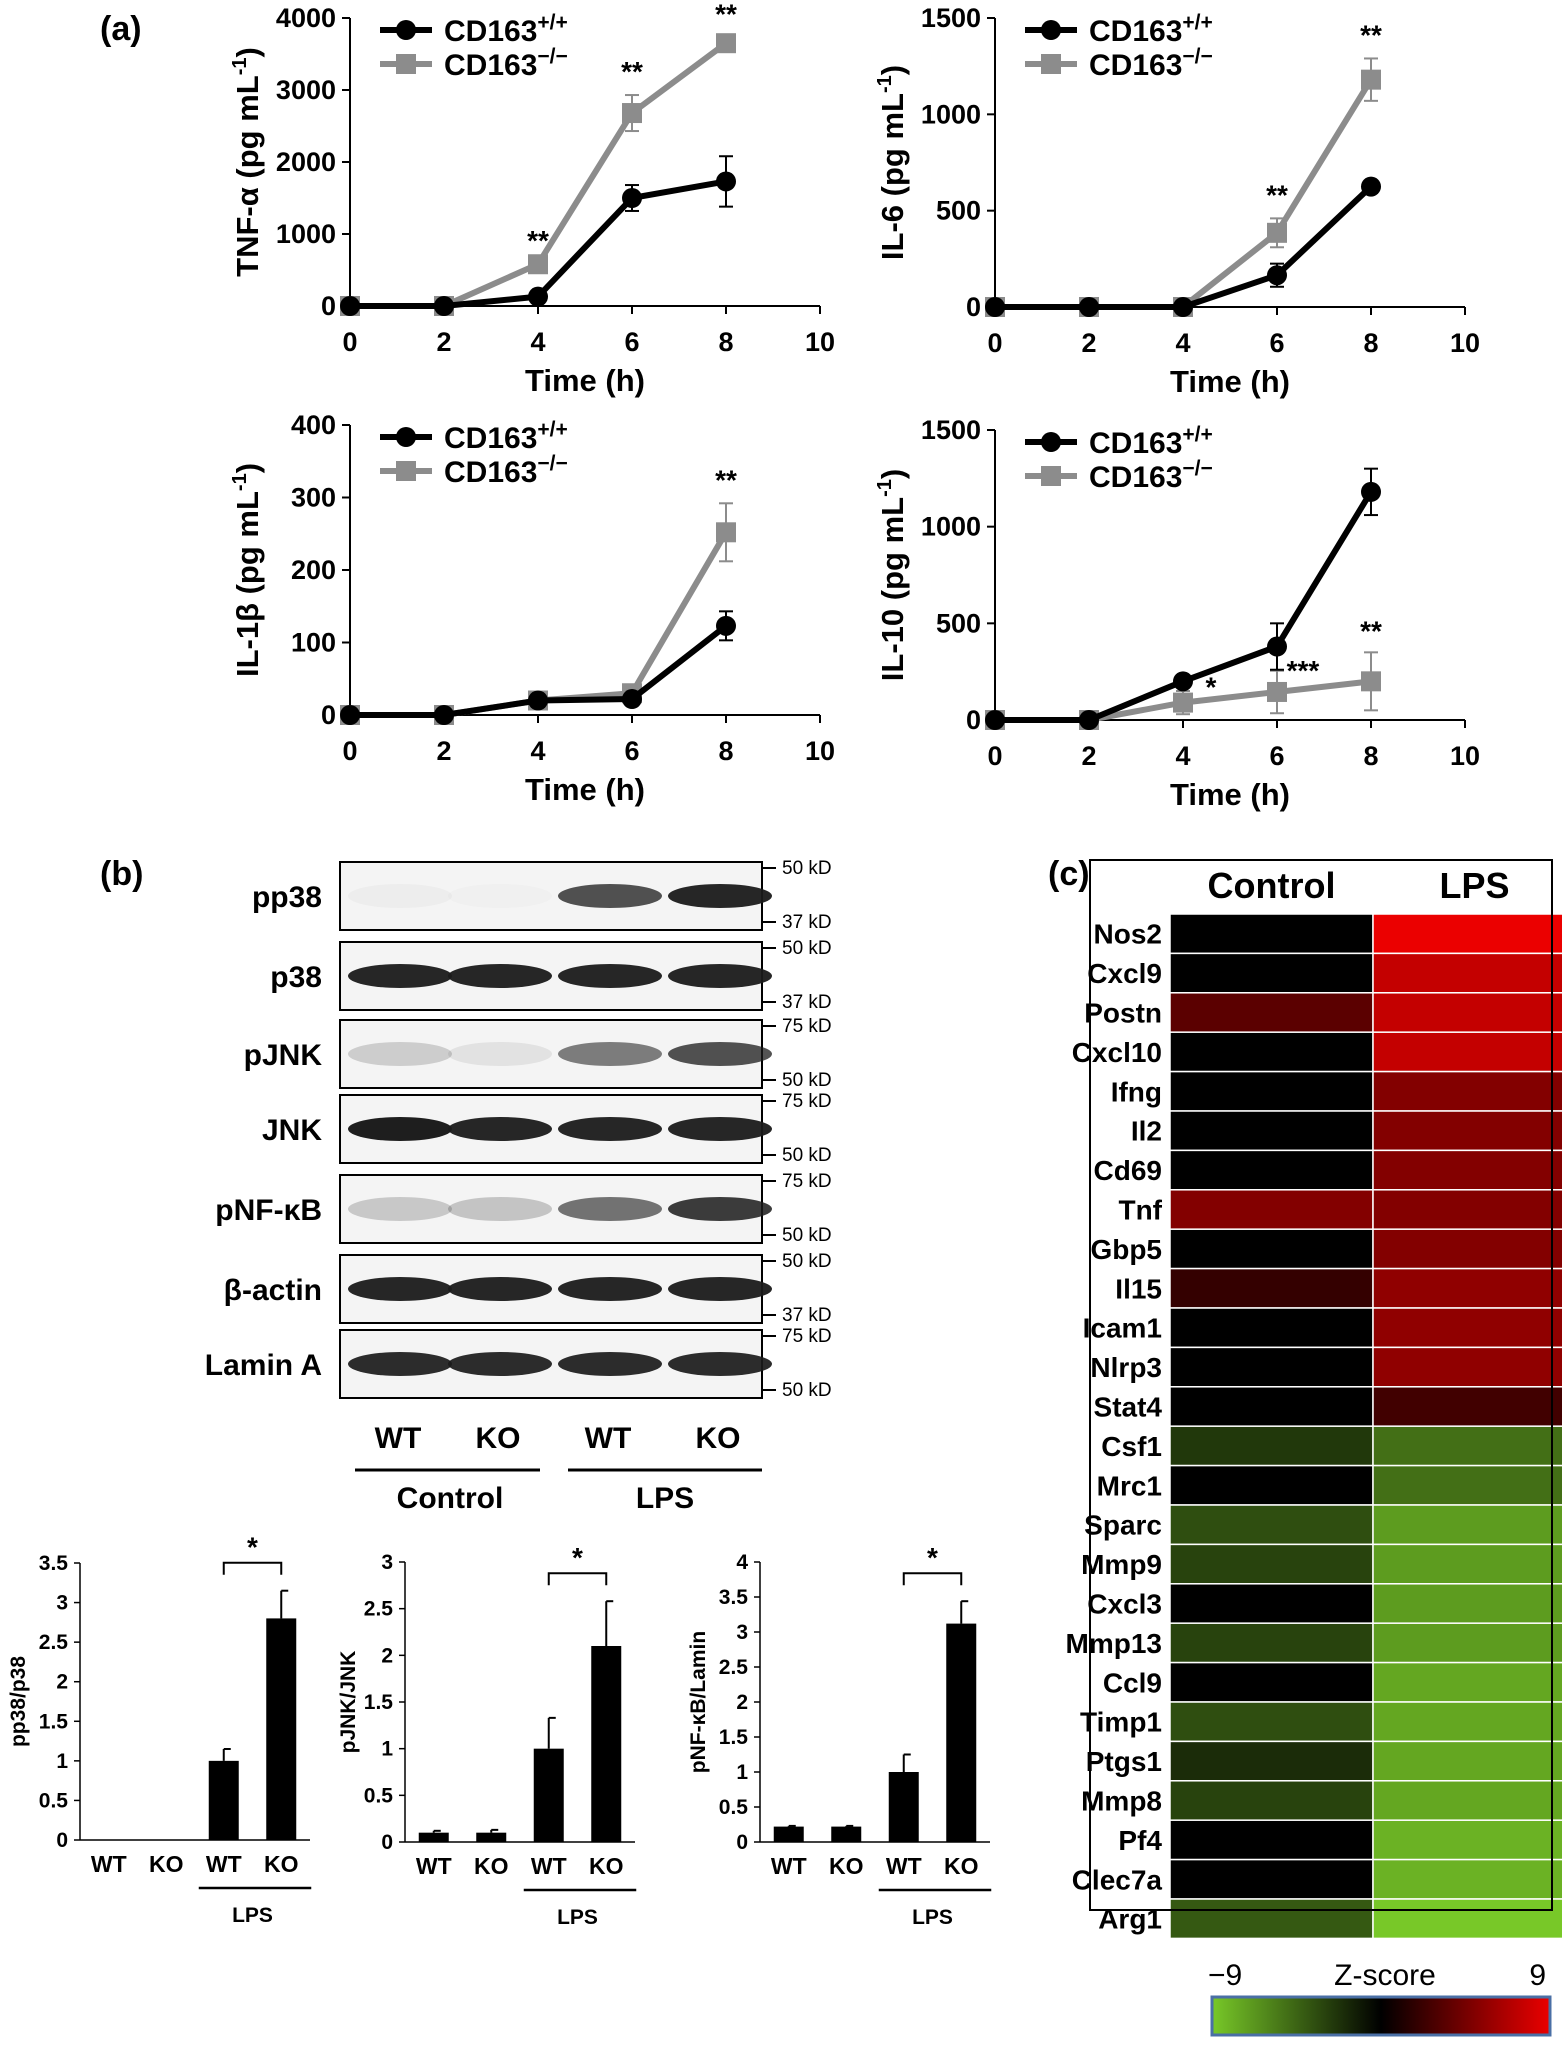  I want to click on heatmap-row-label: Cxcl3, so click(1124, 1604).